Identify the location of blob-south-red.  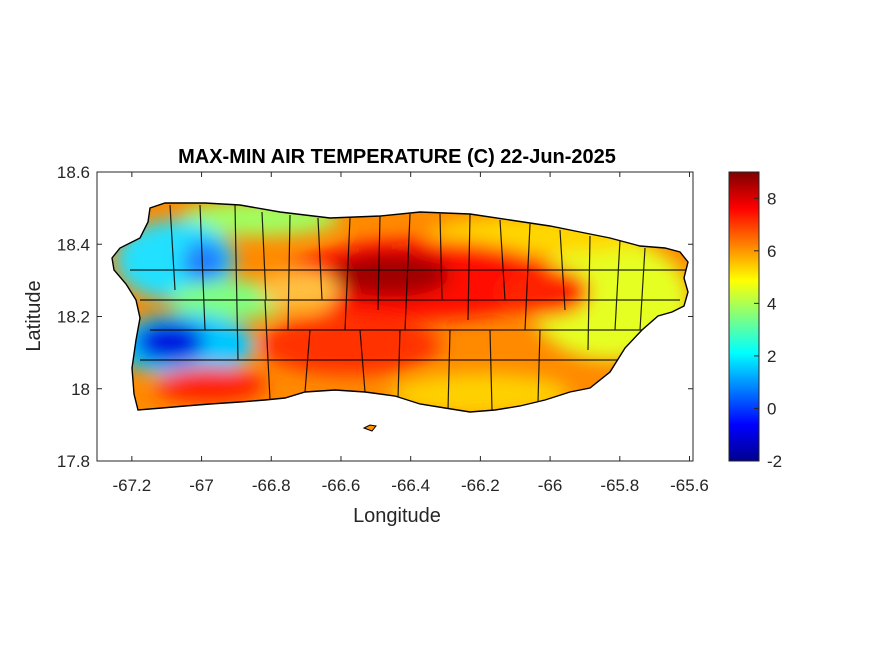
(350, 345).